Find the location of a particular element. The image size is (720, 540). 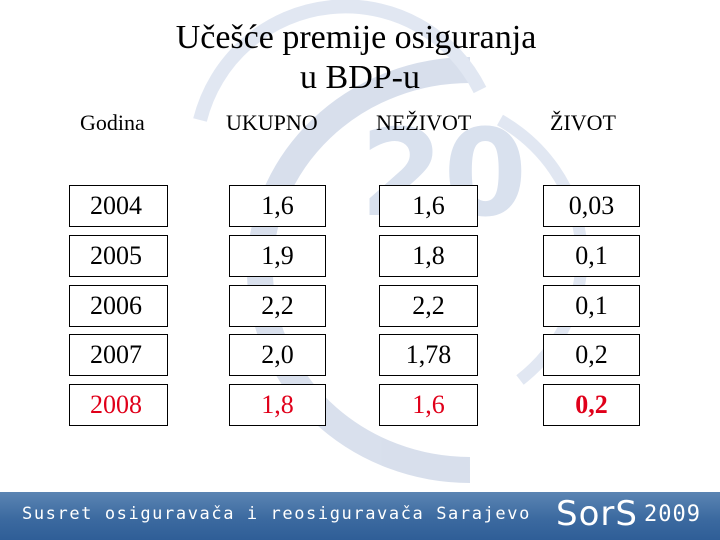

footer-year: 2009 is located at coordinates (672, 514).